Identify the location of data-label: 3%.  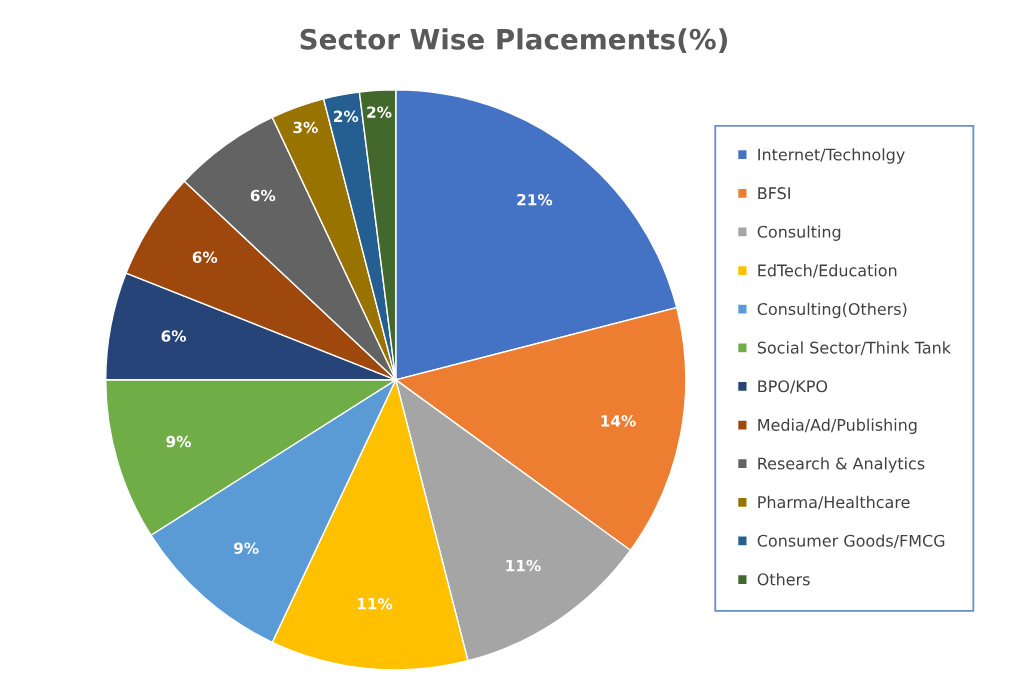
(305, 127).